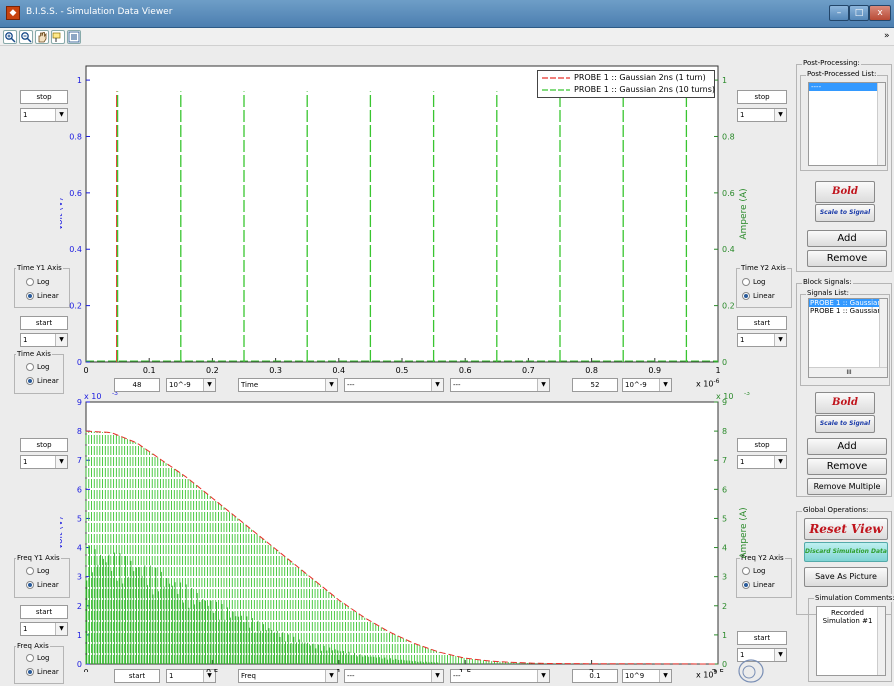 This screenshot has height=686, width=894. Describe the element at coordinates (762, 638) in the screenshot. I see `freq-right-start-label: start` at that location.